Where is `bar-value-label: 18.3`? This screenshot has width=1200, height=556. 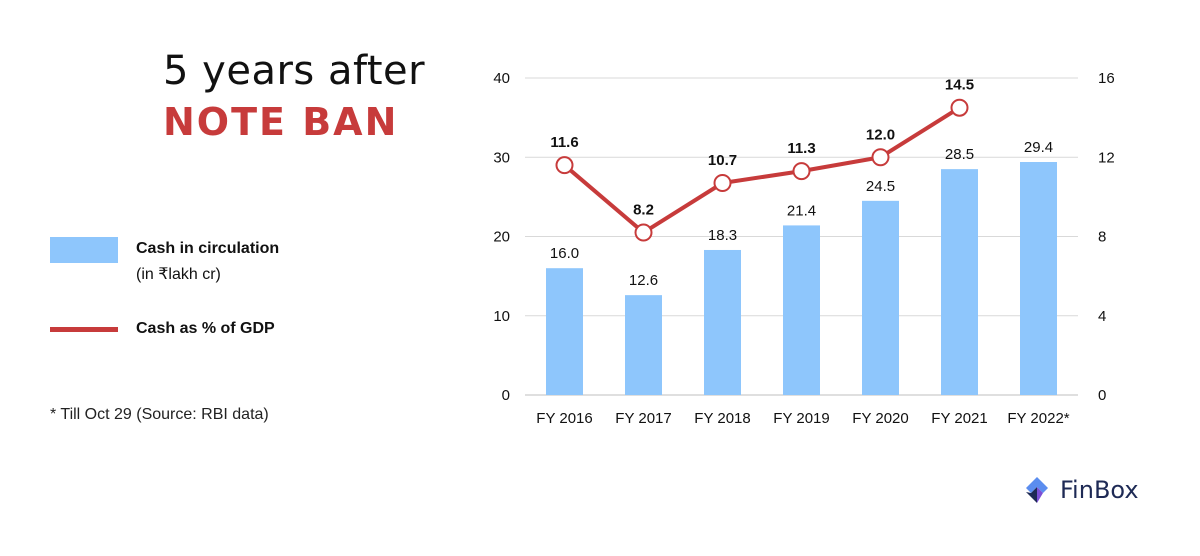
bar-value-label: 18.3 is located at coordinates (722, 235).